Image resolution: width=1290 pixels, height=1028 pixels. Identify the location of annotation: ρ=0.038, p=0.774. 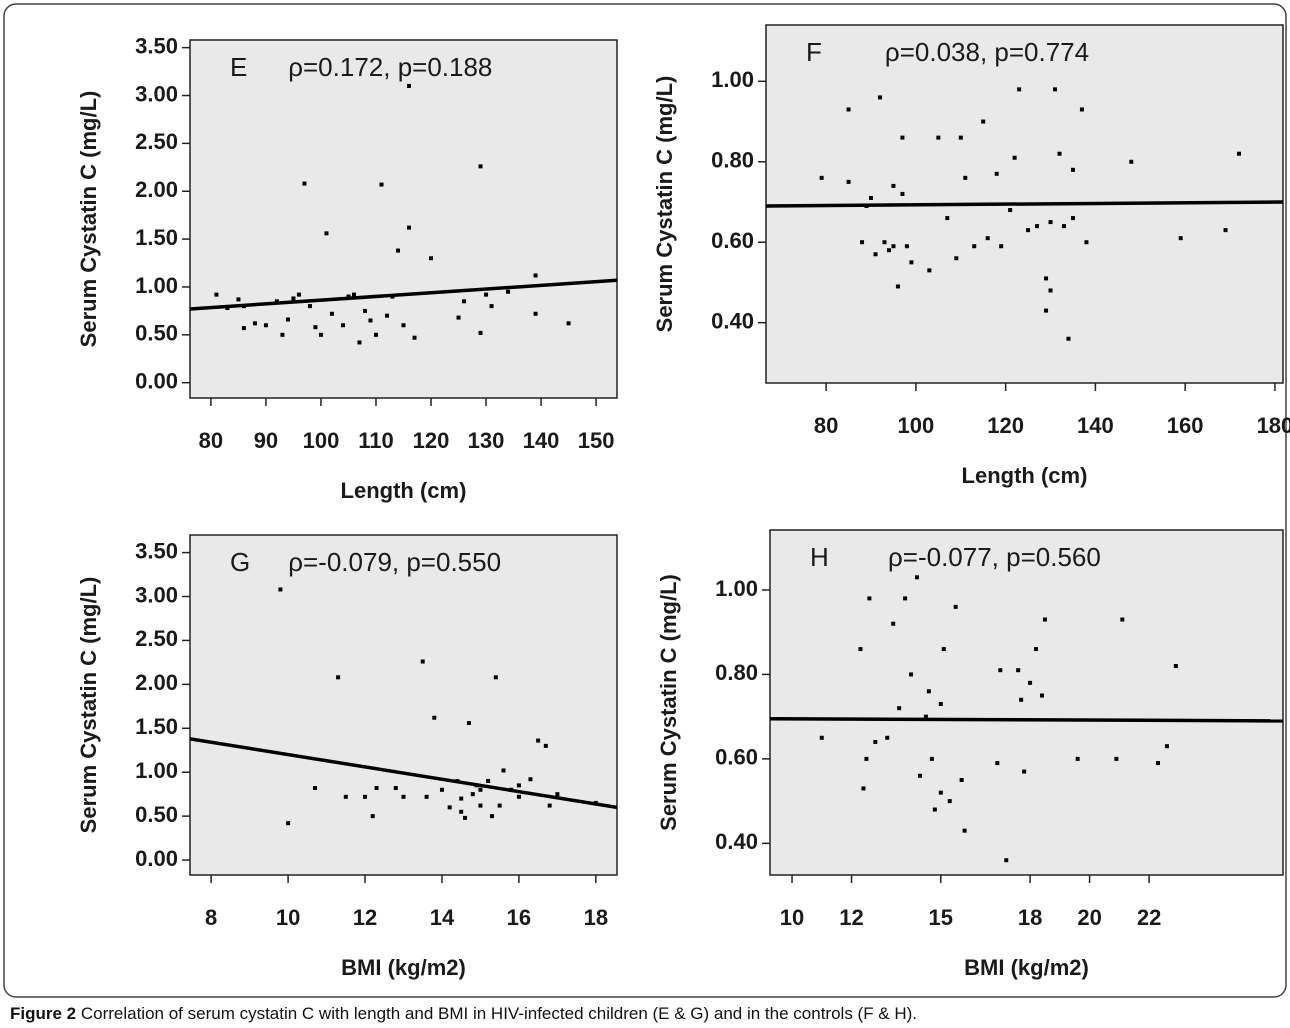
(987, 52).